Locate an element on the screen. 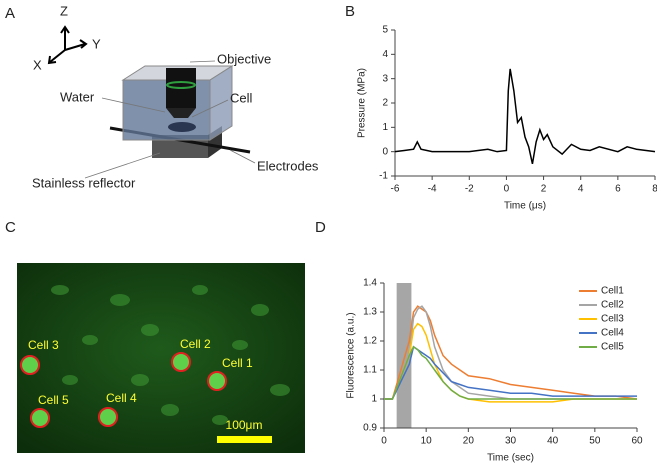 This screenshot has width=657, height=465. cell-label: Cell 2 is located at coordinates (195, 344).